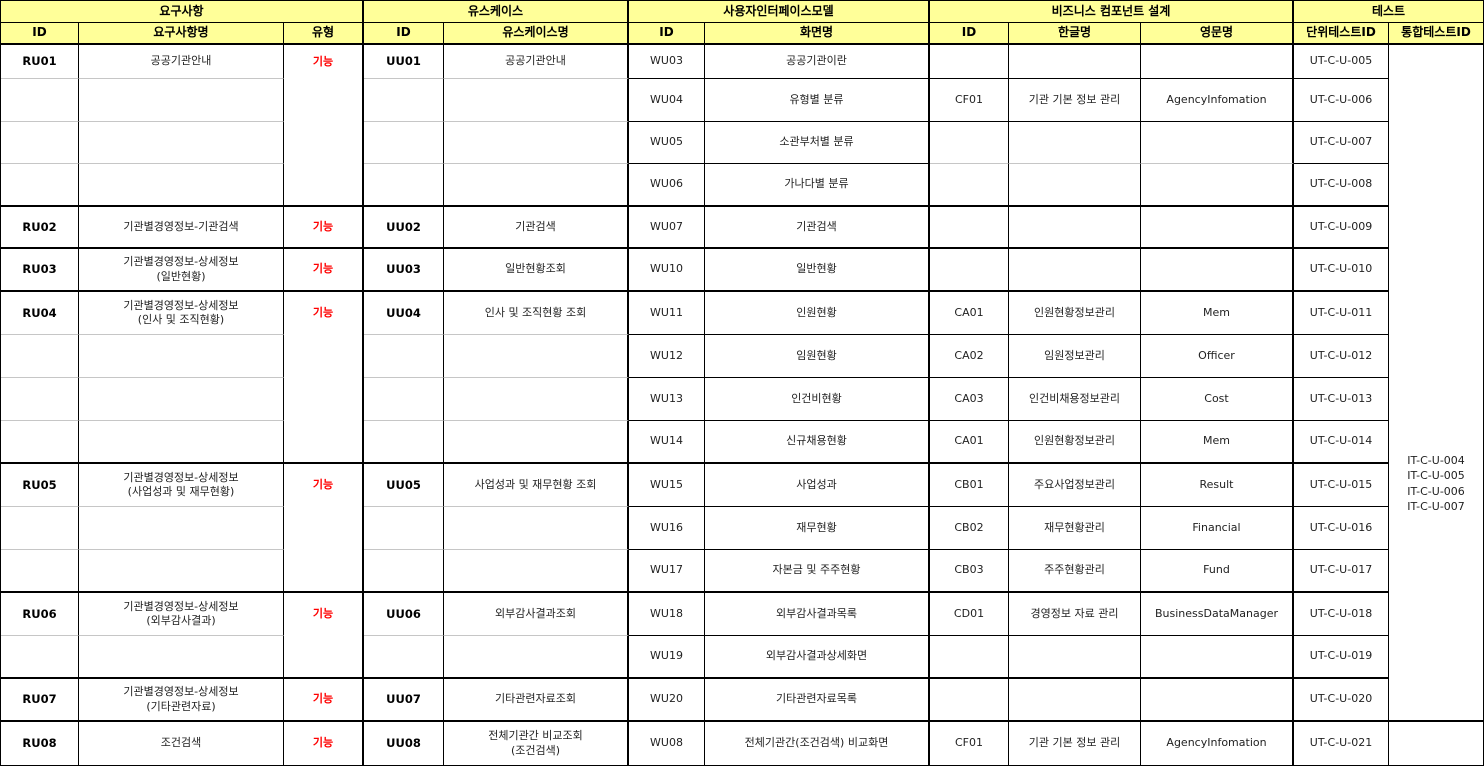 The image size is (1484, 766). What do you see at coordinates (779, 12) in the screenshot?
I see `group-header-ui-model: 사용자인터페이스모델` at bounding box center [779, 12].